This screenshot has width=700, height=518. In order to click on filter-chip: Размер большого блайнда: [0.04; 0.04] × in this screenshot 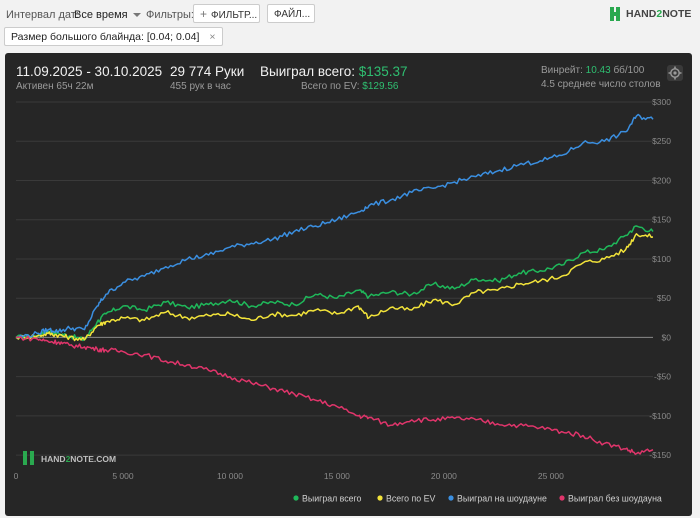, I will do `click(113, 36)`.